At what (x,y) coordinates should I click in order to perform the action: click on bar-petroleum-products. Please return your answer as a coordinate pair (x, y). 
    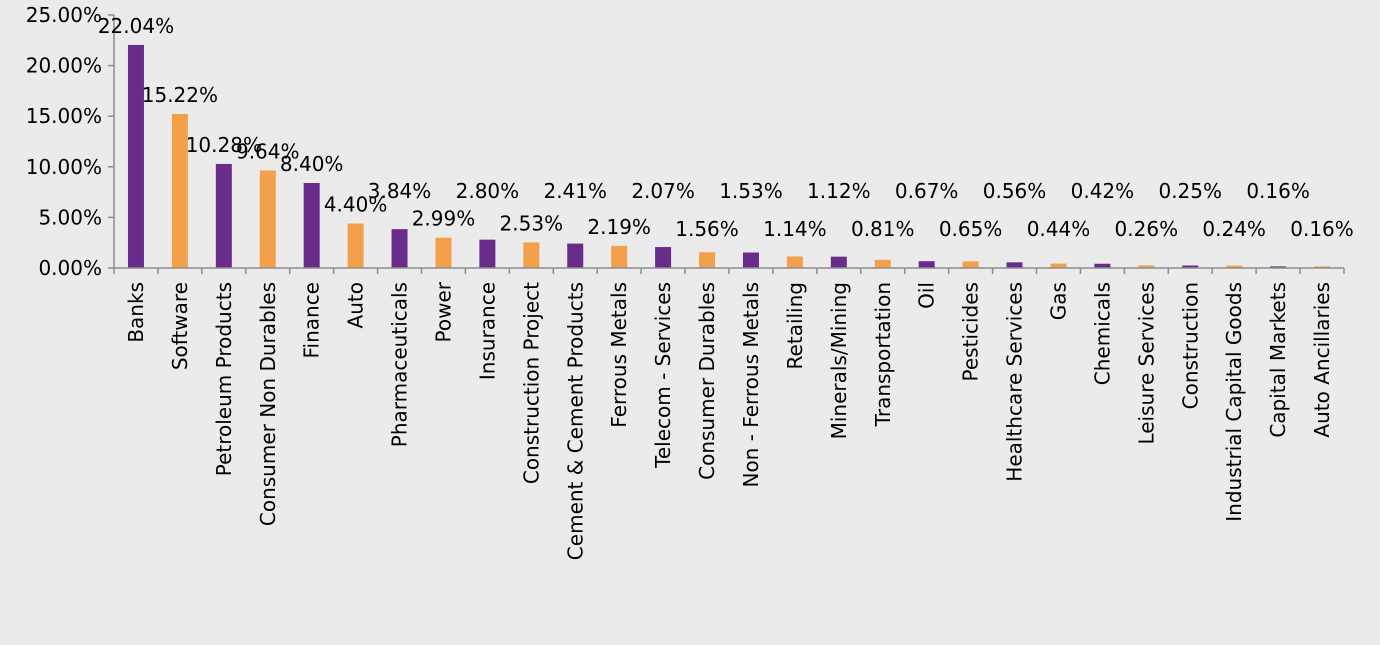
    Looking at the image, I should click on (223, 215).